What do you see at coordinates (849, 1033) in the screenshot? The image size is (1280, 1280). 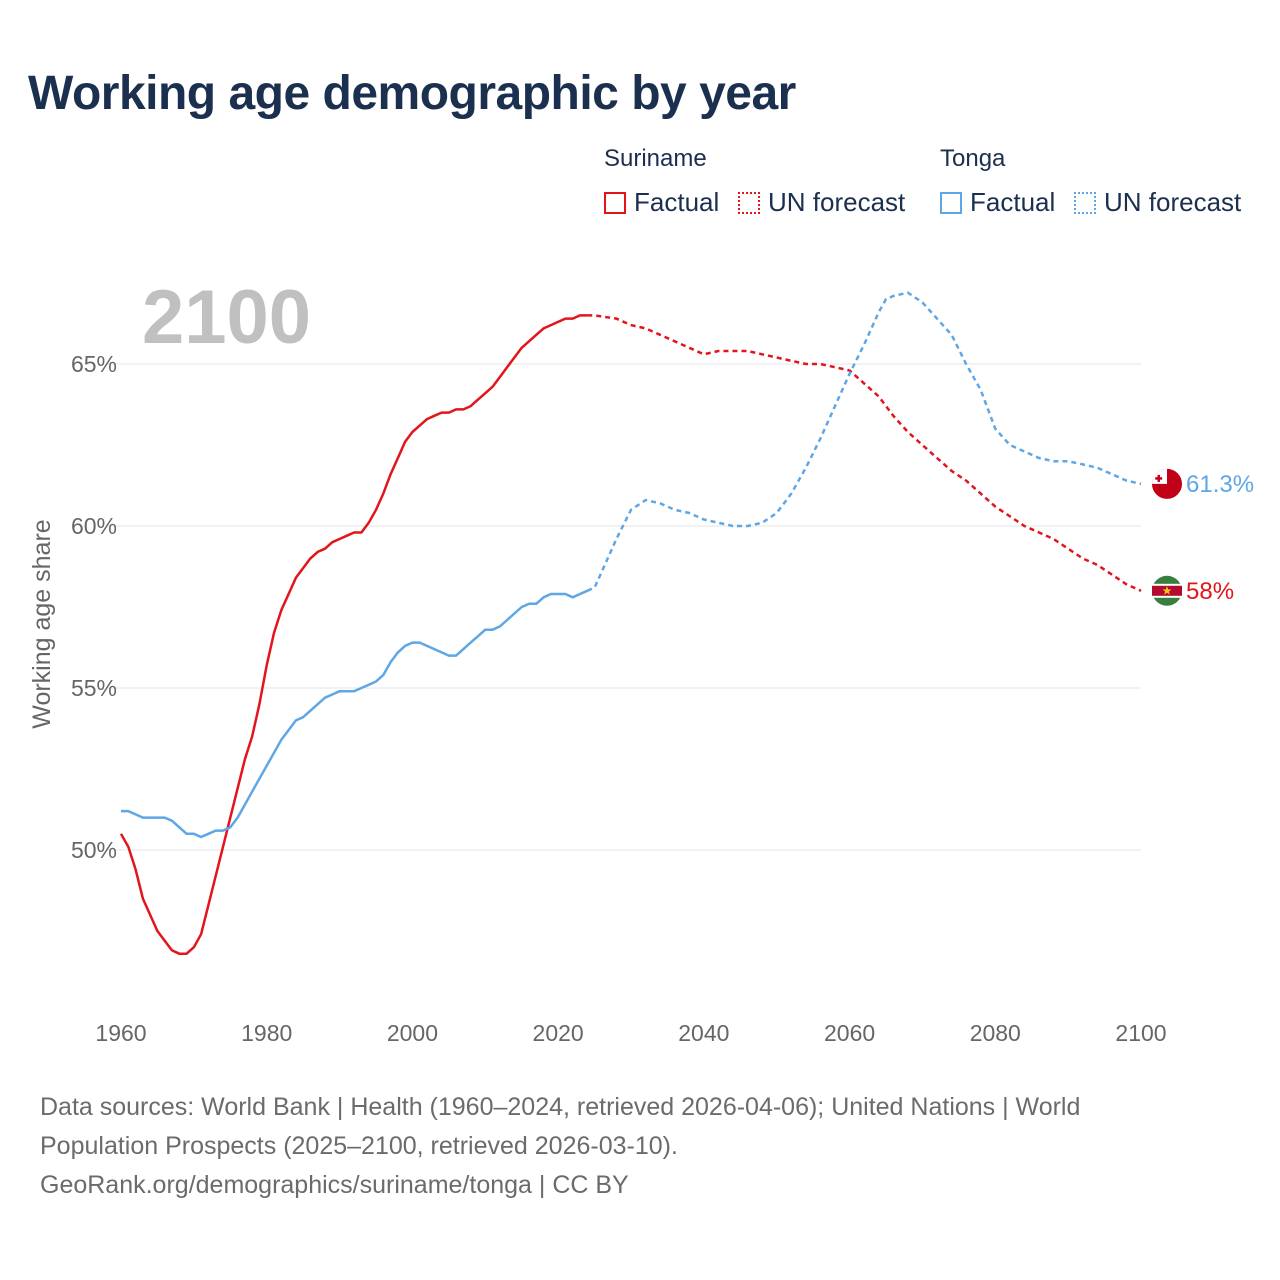 I see `x-tick-label: 2060` at bounding box center [849, 1033].